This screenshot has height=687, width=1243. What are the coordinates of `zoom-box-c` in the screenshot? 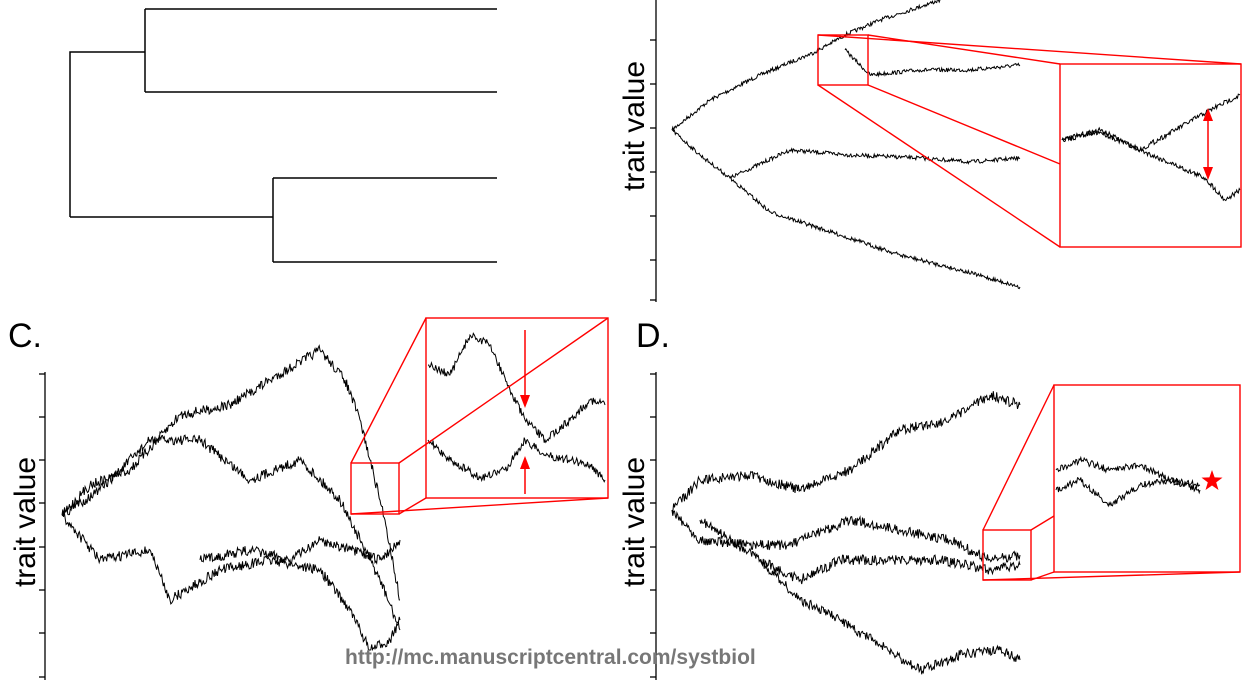 It's located at (375, 488).